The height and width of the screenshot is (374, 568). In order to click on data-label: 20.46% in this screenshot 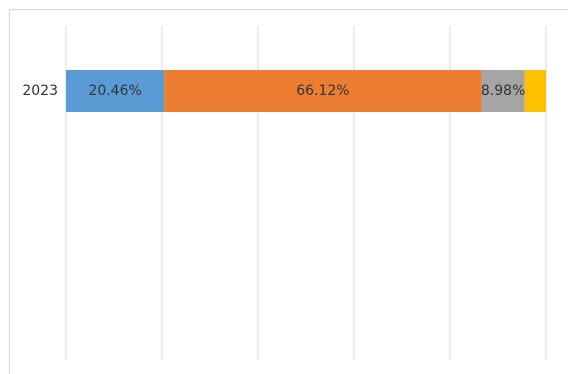, I will do `click(114, 91)`.